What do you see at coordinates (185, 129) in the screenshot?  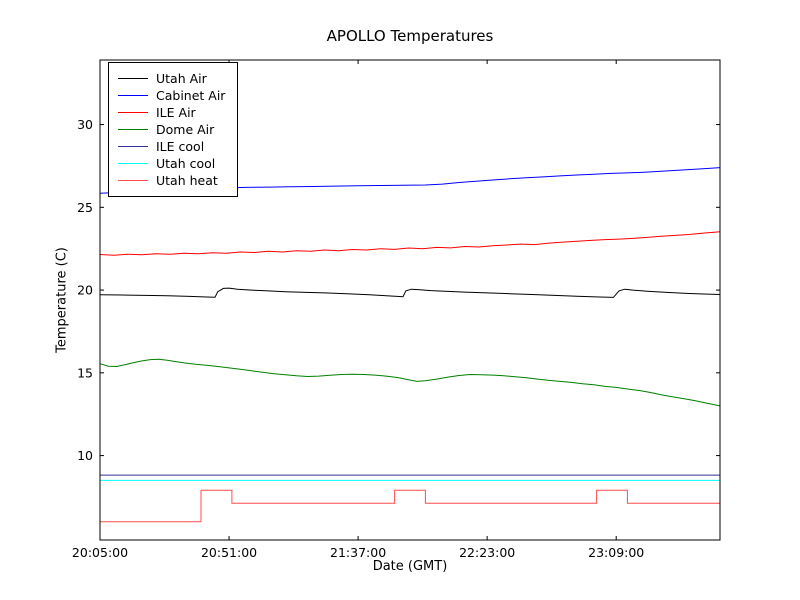 I see `legend-label: Dome Air` at bounding box center [185, 129].